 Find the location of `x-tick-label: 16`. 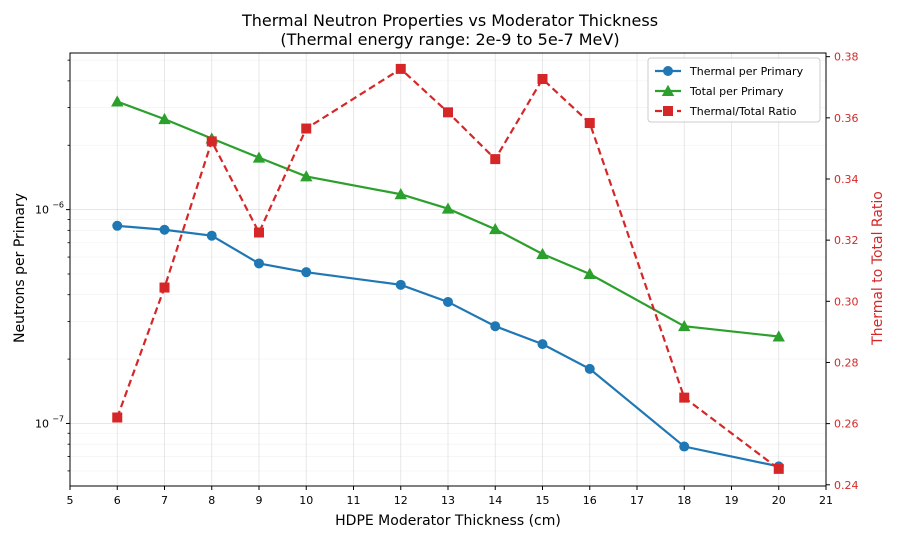

x-tick-label: 16 is located at coordinates (590, 500).